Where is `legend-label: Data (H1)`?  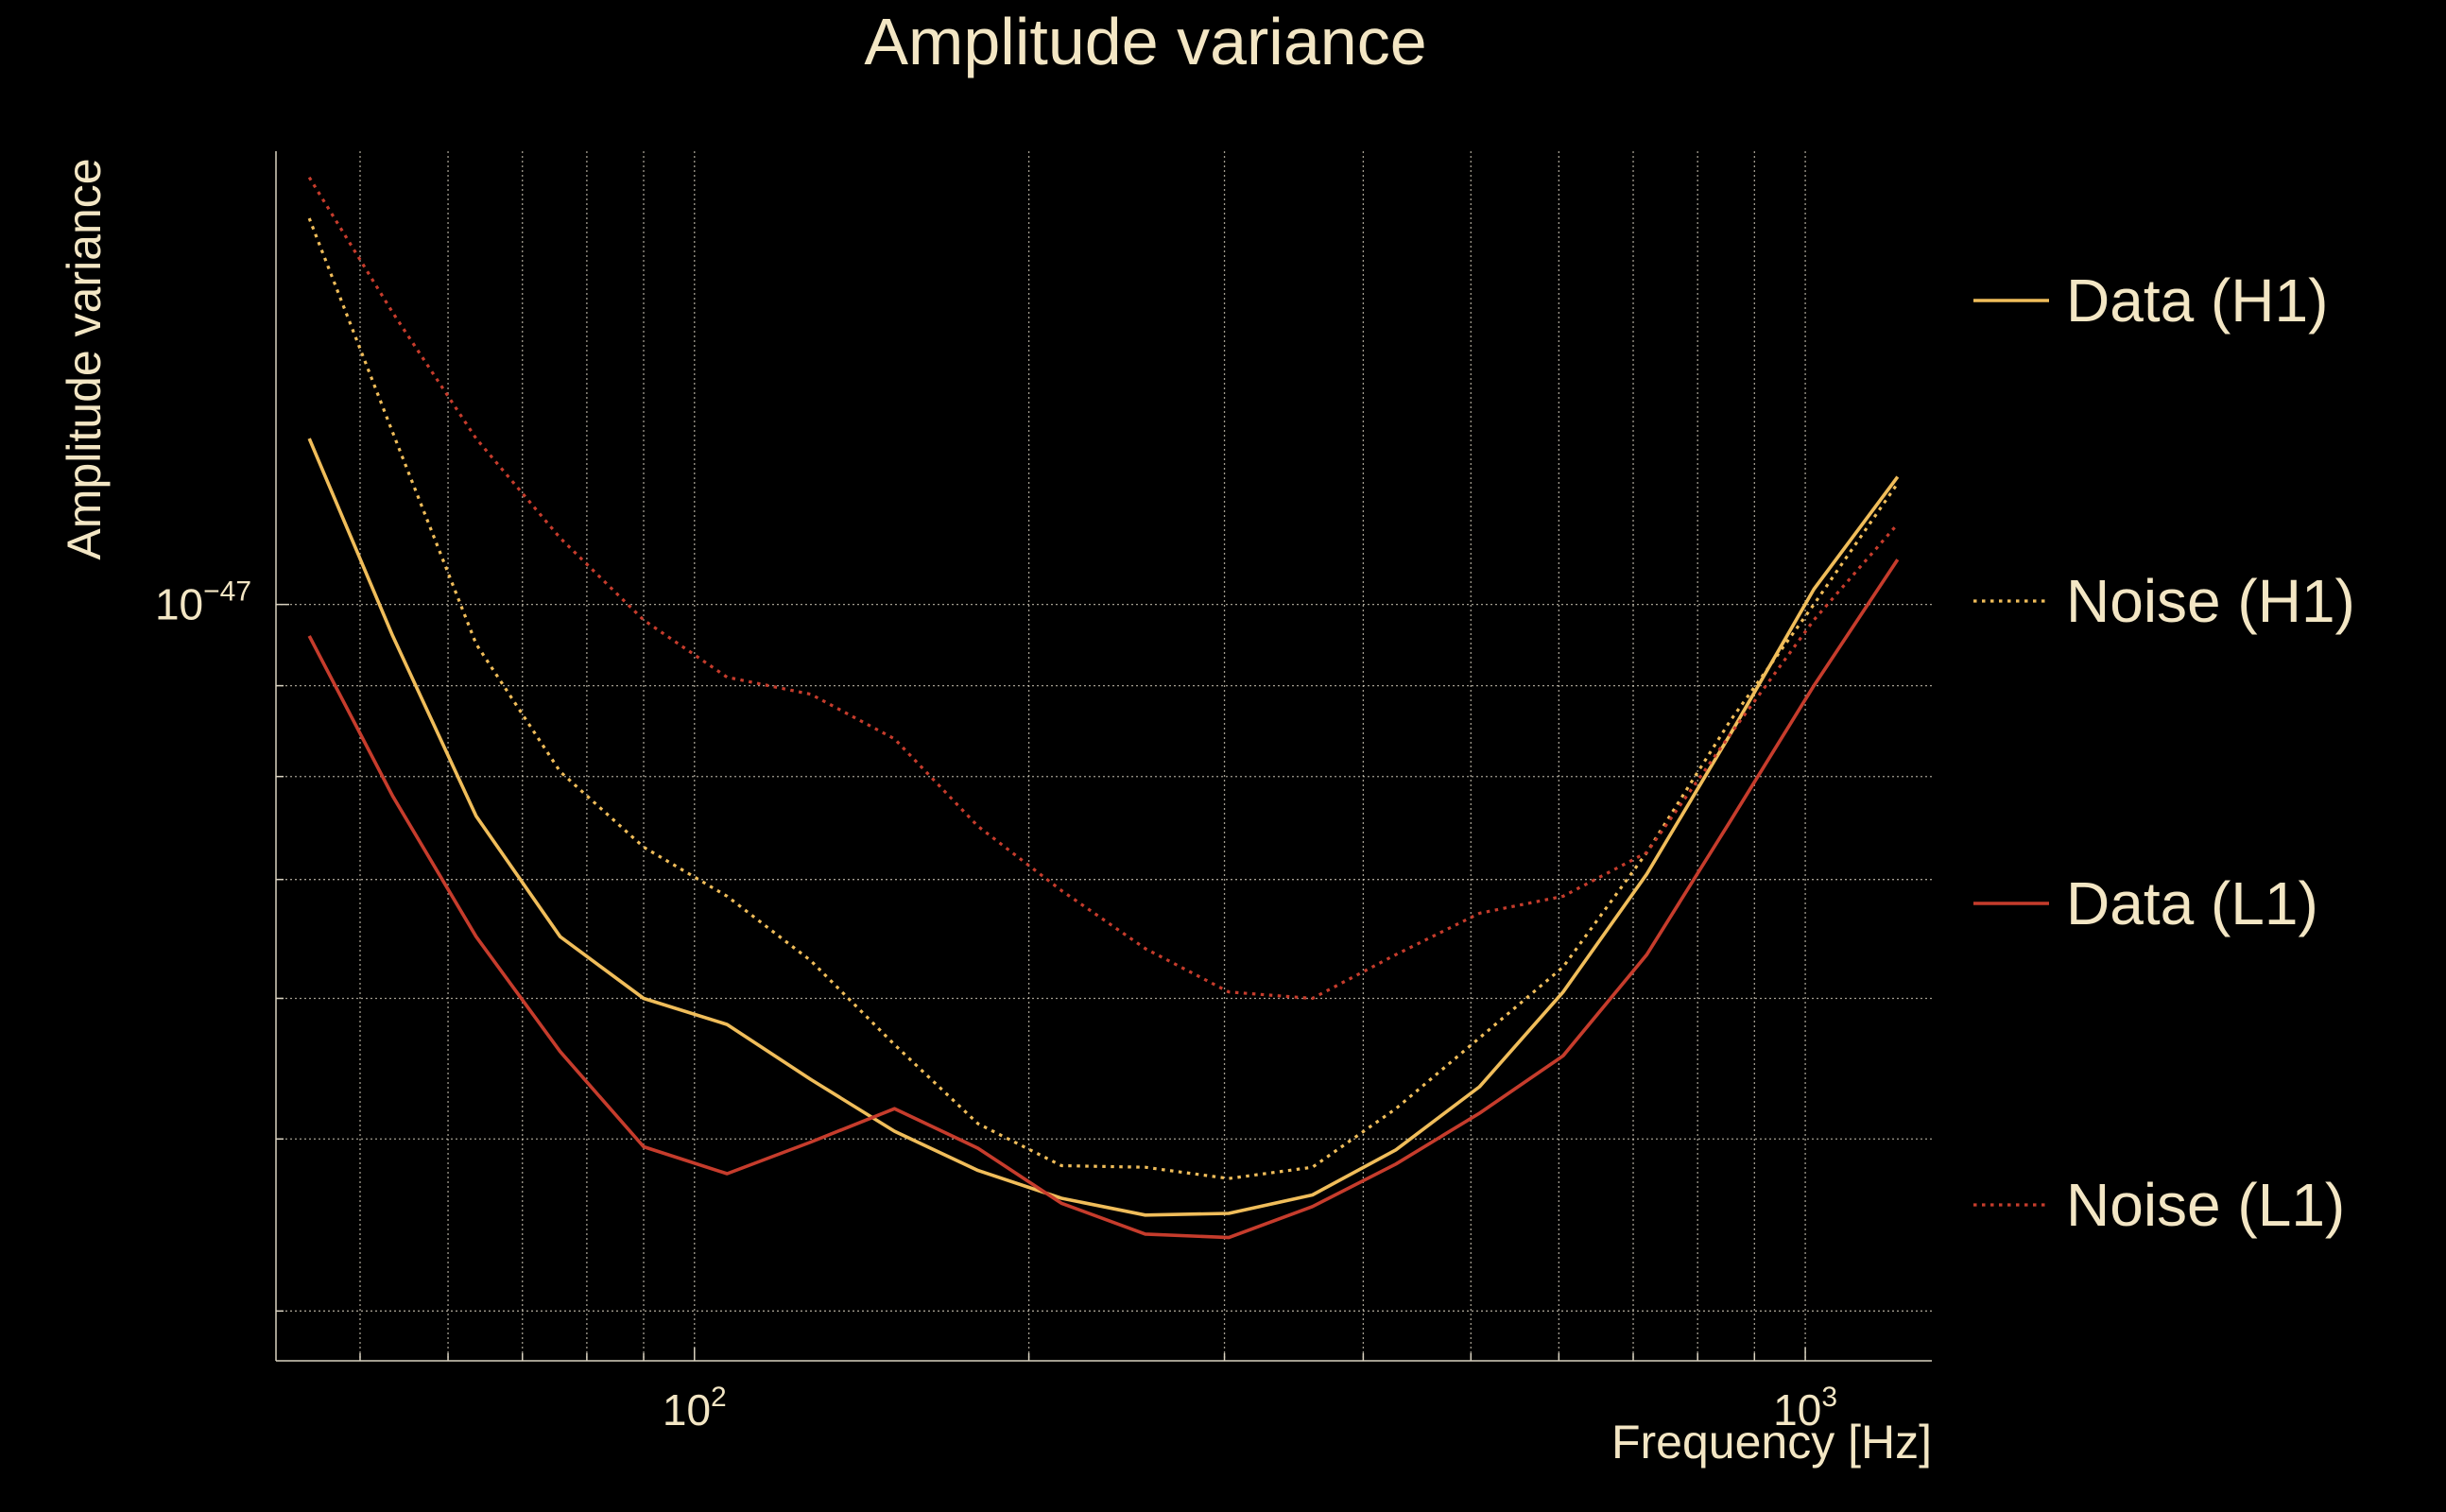 legend-label: Data (H1) is located at coordinates (2197, 300).